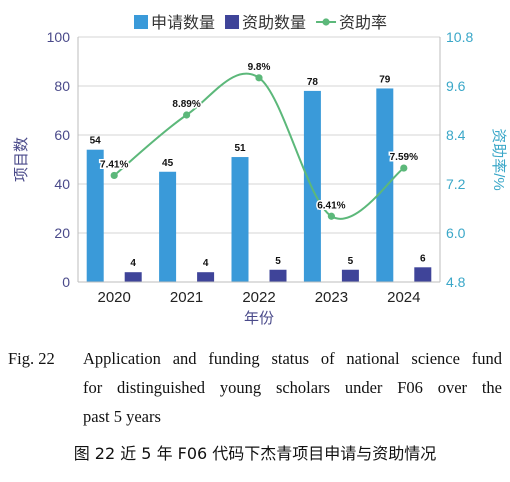  I want to click on legend-entry: 申请数量, so click(183, 23).